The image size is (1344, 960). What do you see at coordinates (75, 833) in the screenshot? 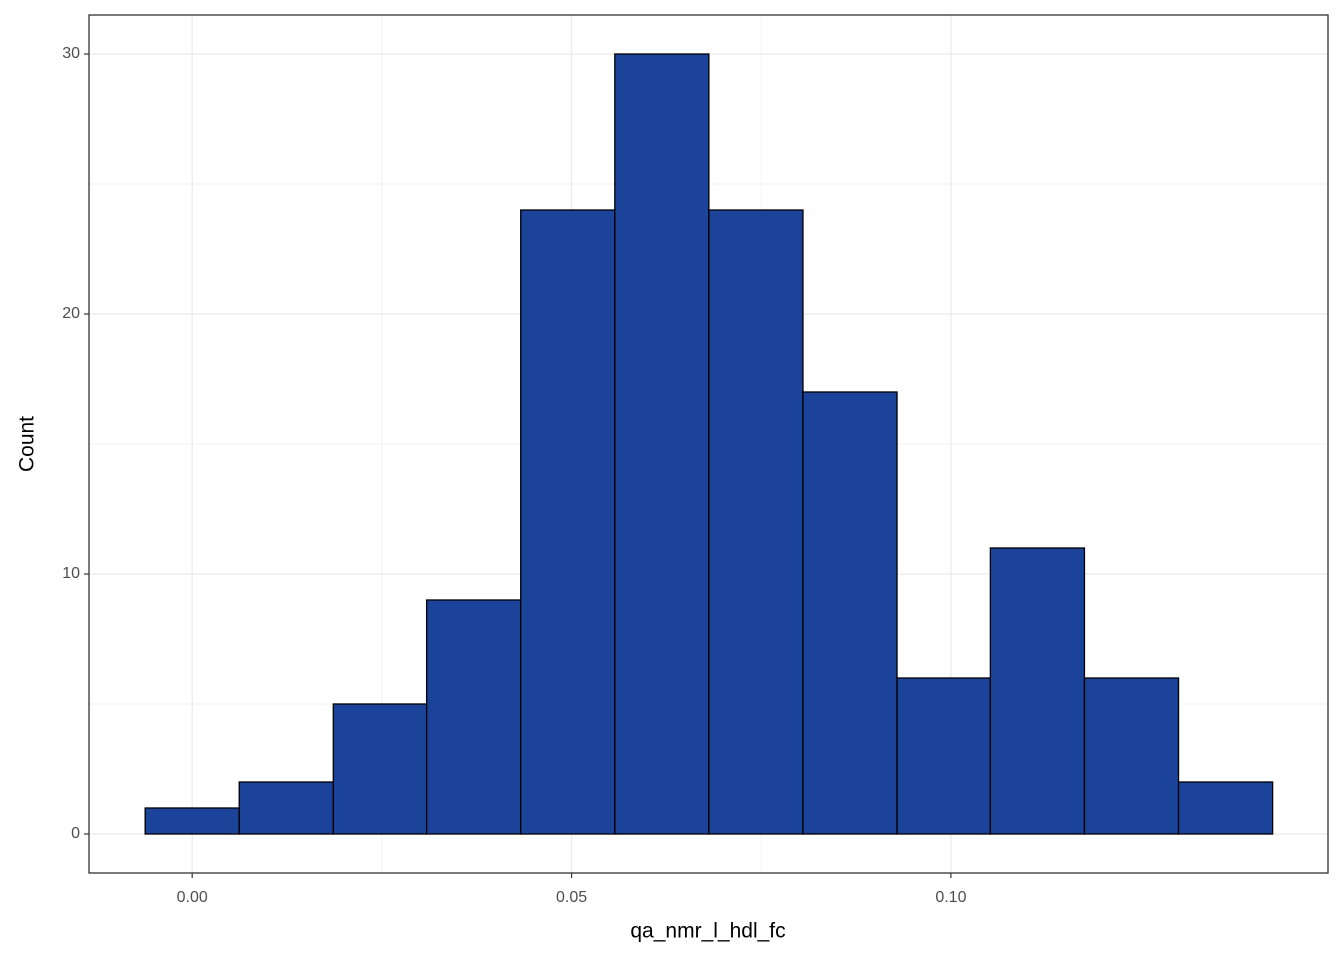
I see `y-tick-label: 0` at bounding box center [75, 833].